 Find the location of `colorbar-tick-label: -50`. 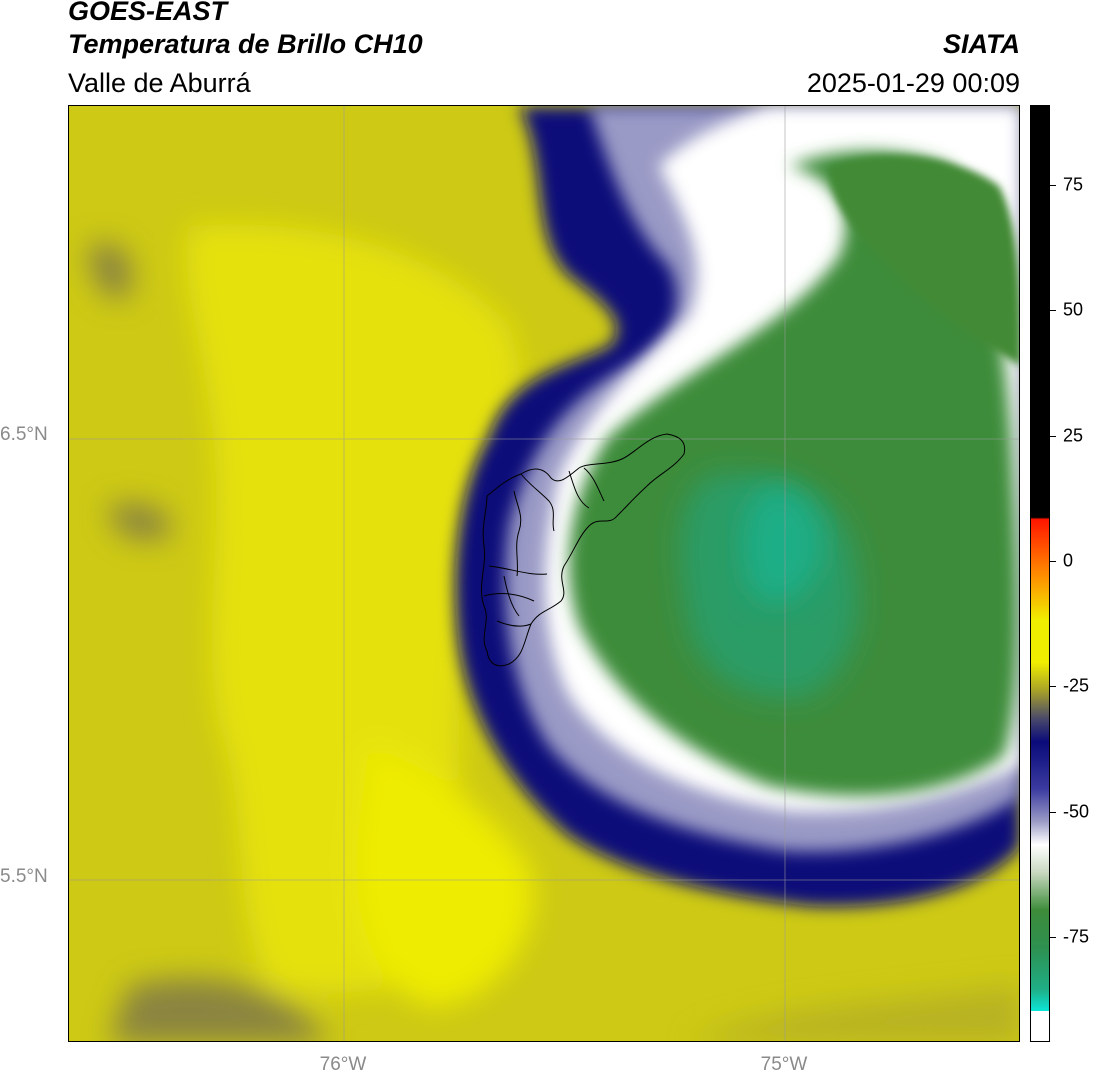

colorbar-tick-label: -50 is located at coordinates (1076, 811).